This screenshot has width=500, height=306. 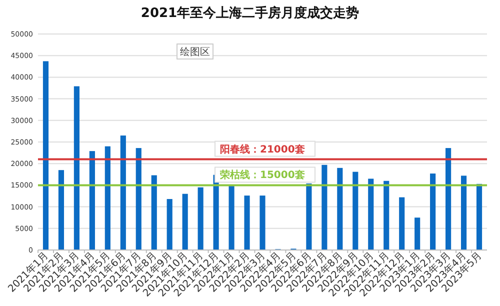 I want to click on chart-title: 2021年至今上海二手房月度成交走势, so click(x=250, y=13).